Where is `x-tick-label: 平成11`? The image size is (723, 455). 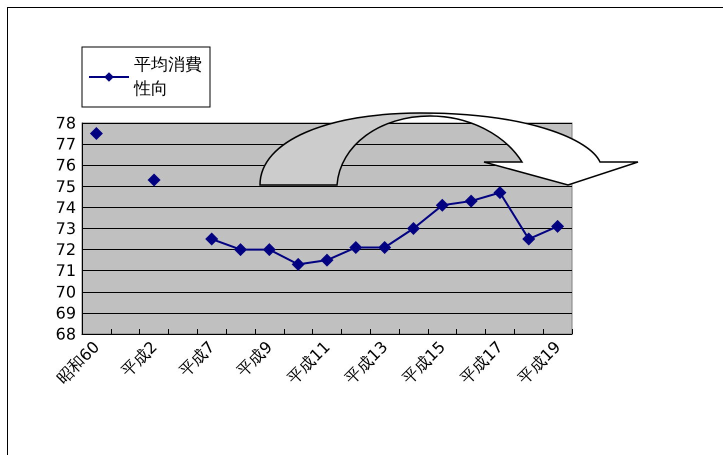 x-tick-label: 平成11 is located at coordinates (308, 362).